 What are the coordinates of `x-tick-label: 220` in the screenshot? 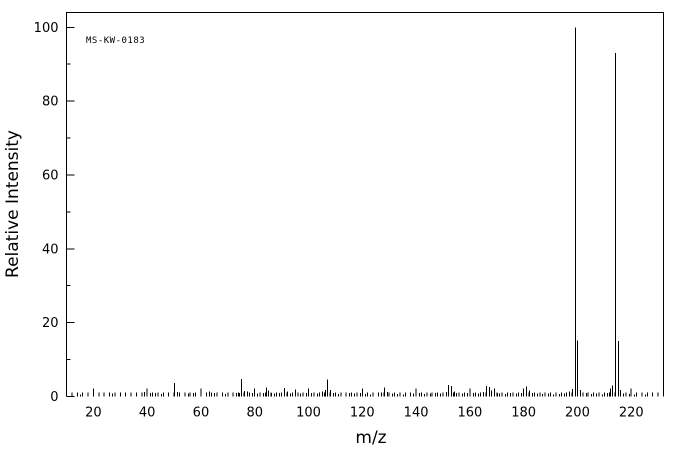 It's located at (631, 413).